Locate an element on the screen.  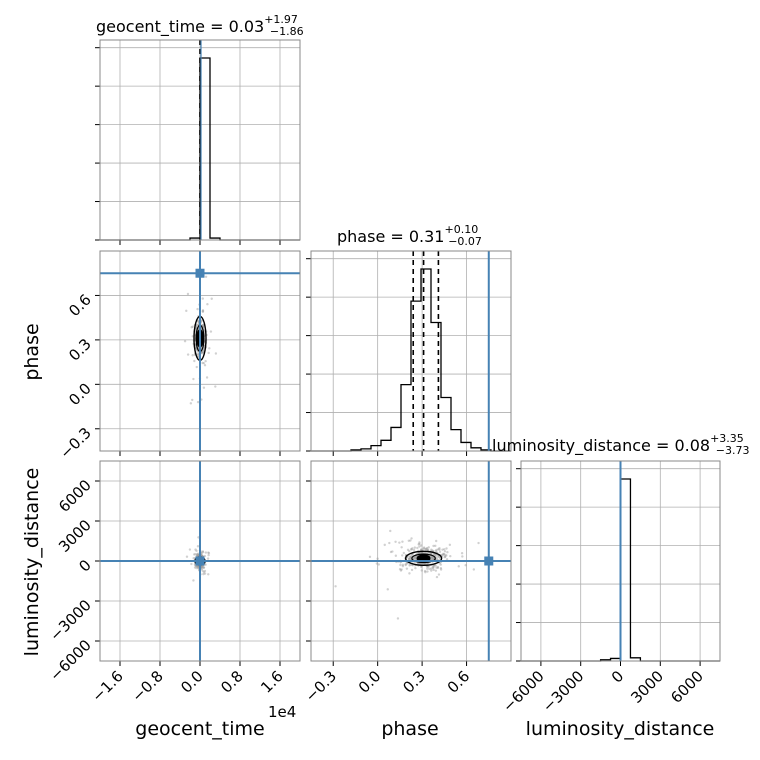
scatter-points is located at coordinates (411, 561).